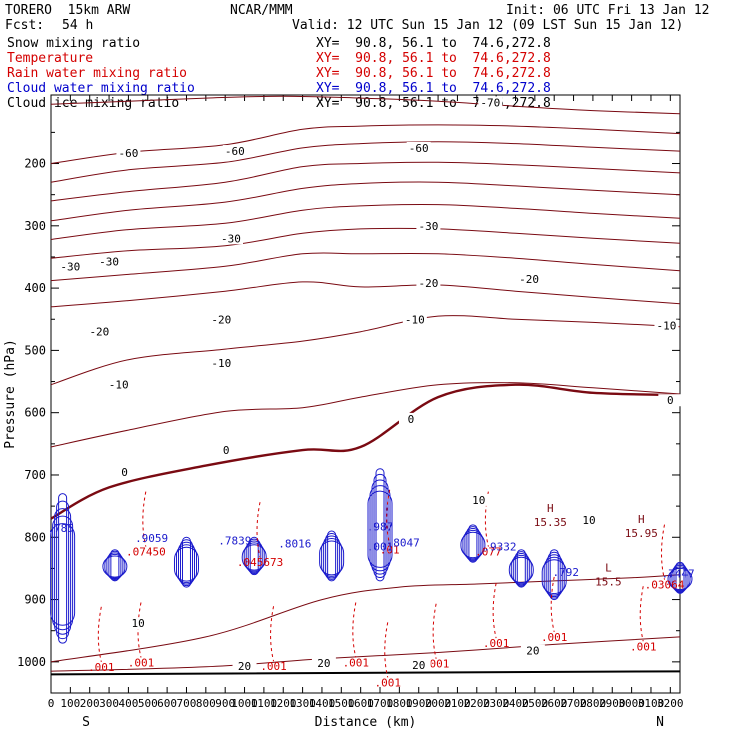 This screenshot has height=740, width=740. What do you see at coordinates (433, 58) in the screenshot?
I see `field-xy-temperature: XY= 90.8, 56.1 to 74.6,272.8` at bounding box center [433, 58].